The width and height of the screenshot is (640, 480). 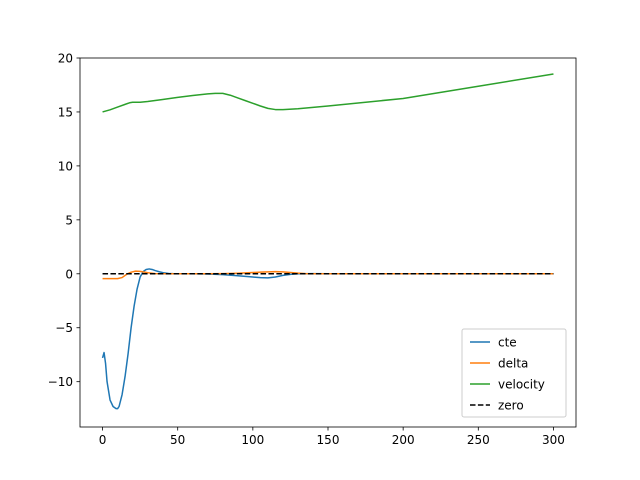 What do you see at coordinates (328, 93) in the screenshot?
I see `series-line-velocity` at bounding box center [328, 93].